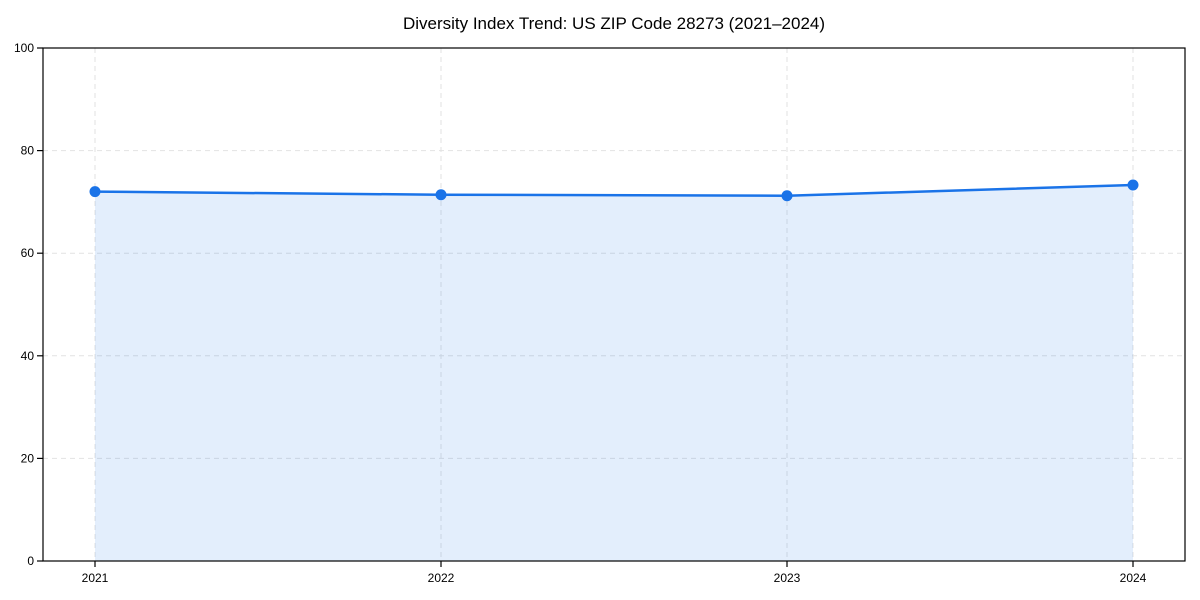  I want to click on x-tick-label: 2022, so click(441, 578).